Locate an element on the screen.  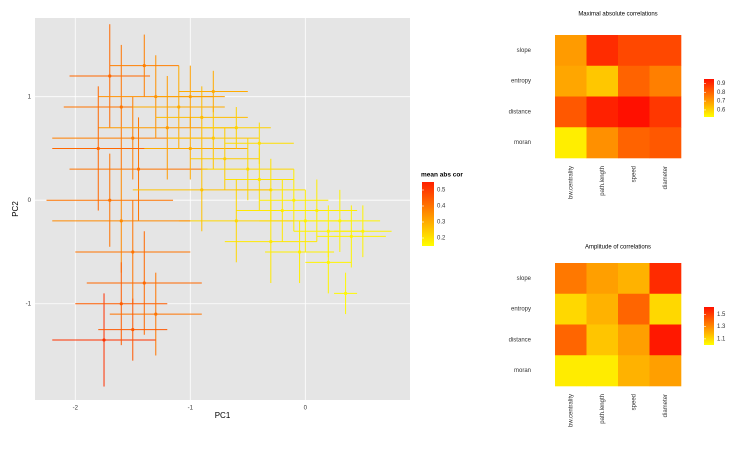
heatmap-title: Maximal absolute correlations is located at coordinates (617, 15).